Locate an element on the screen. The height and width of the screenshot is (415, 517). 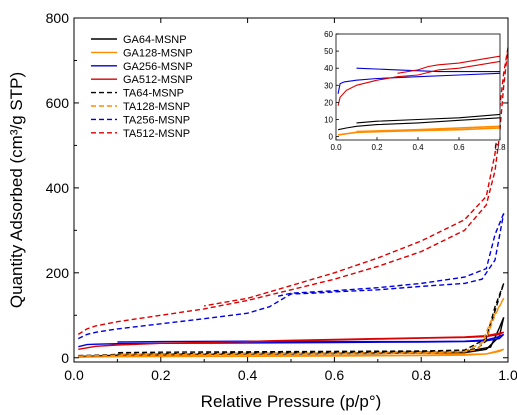
inset-x-tick-label: 0.0 is located at coordinates (336, 147).